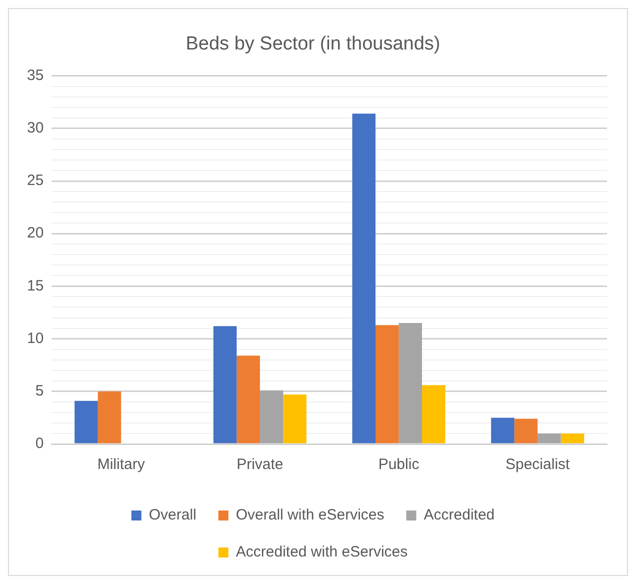 The width and height of the screenshot is (638, 586). What do you see at coordinates (399, 465) in the screenshot?
I see `x-tick-label: Public` at bounding box center [399, 465].